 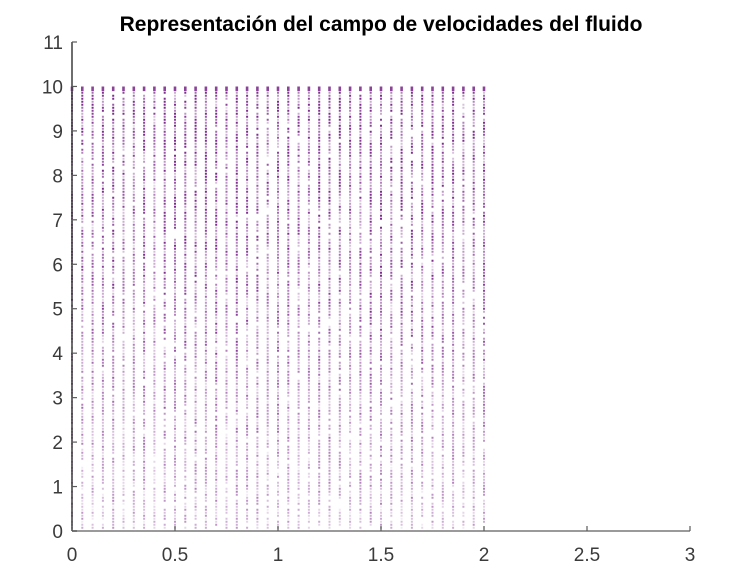 What do you see at coordinates (175, 555) in the screenshot?
I see `x-tick-label: 0.5` at bounding box center [175, 555].